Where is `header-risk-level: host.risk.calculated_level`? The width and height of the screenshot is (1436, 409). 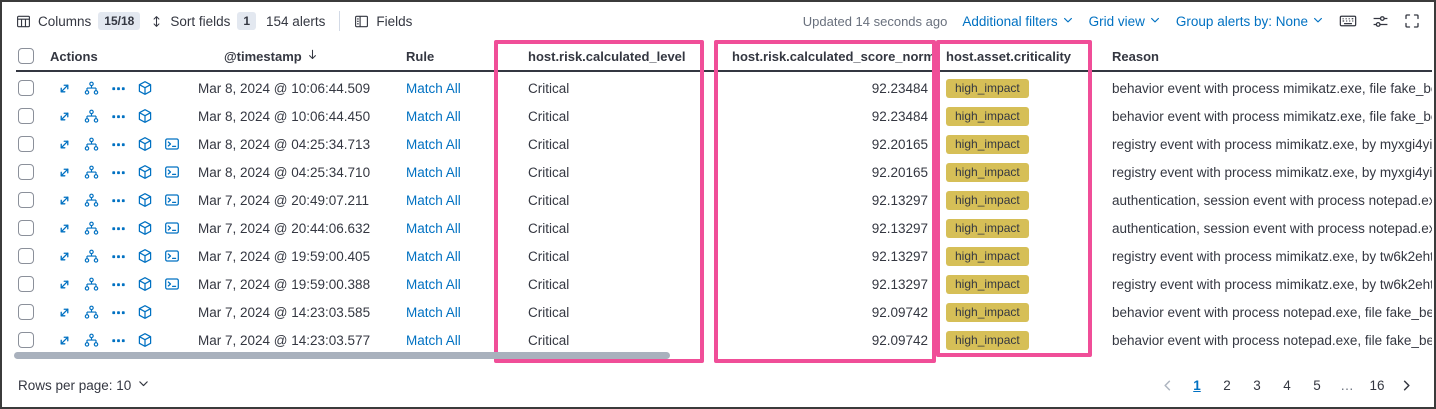 header-risk-level: host.risk.calculated_level is located at coordinates (607, 56).